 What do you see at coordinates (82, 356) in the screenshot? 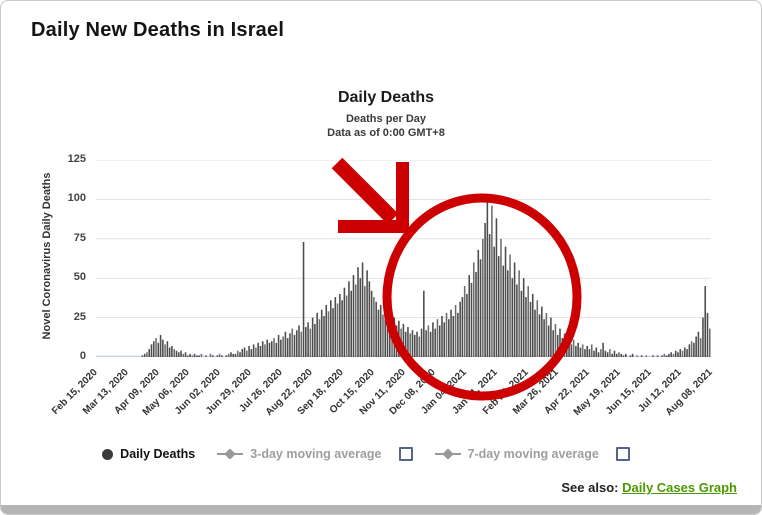
I see `y-tick-label: 0` at bounding box center [82, 356].